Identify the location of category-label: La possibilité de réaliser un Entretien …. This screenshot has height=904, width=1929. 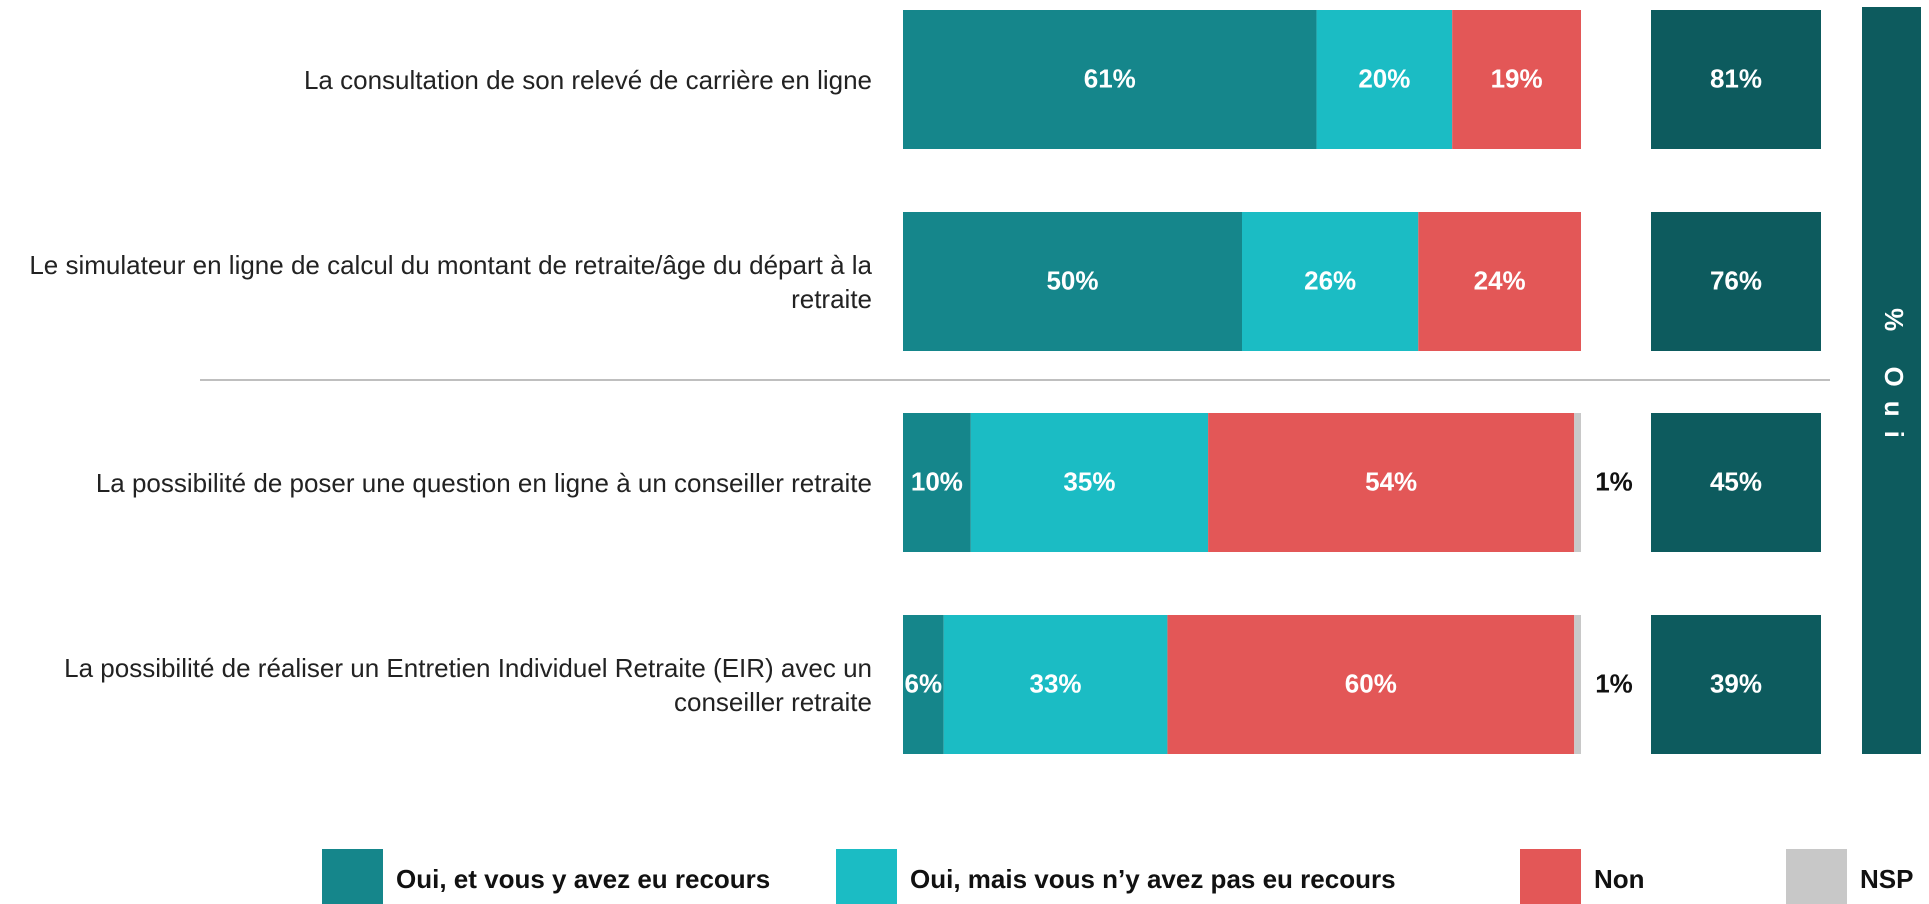
(438, 684).